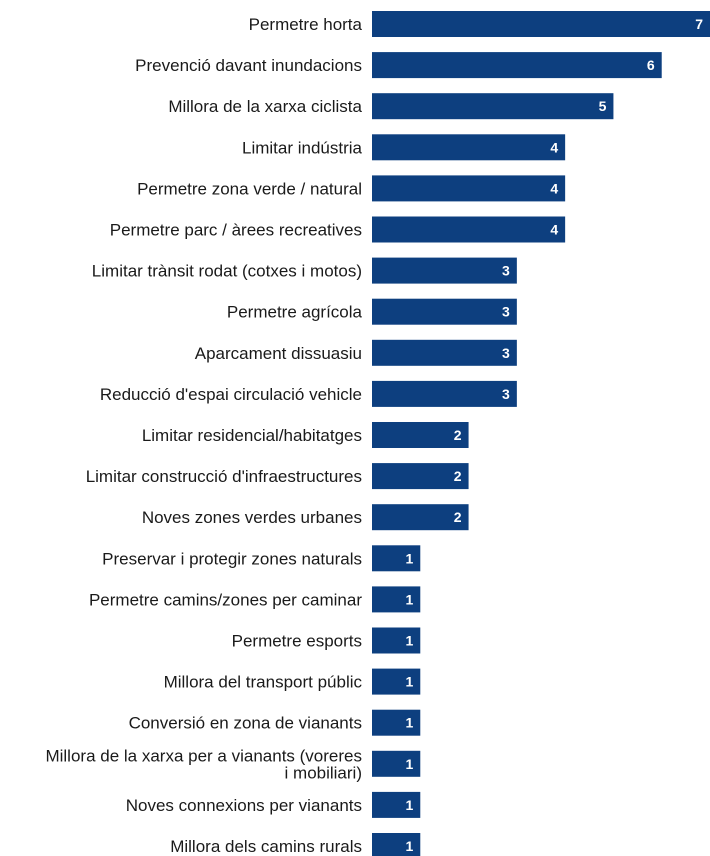 The width and height of the screenshot is (710, 856). Describe the element at coordinates (252, 517) in the screenshot. I see `category-label: Noves zones verdes urbanes` at that location.